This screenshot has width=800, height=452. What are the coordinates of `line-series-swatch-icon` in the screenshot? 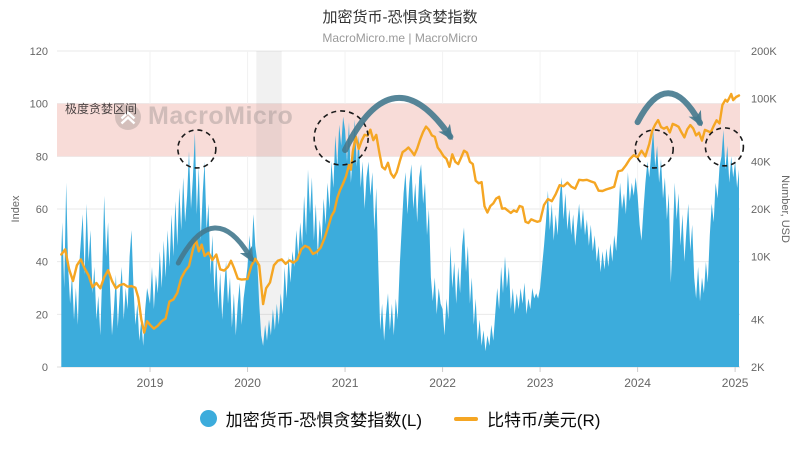 It's located at (466, 418).